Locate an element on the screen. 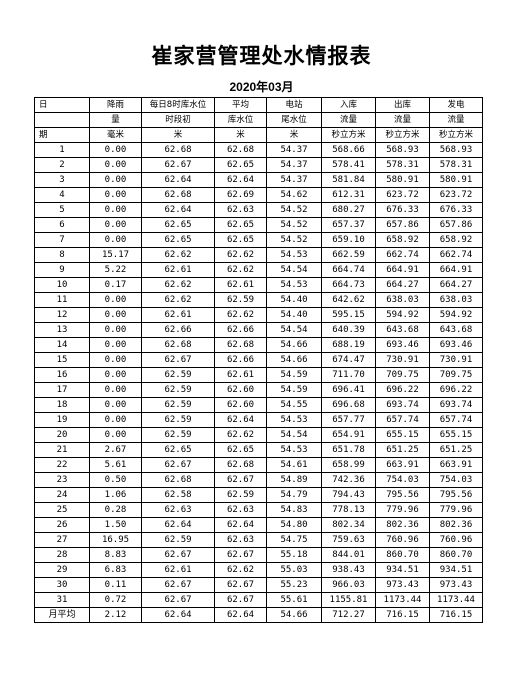 This screenshot has height=682, width=523. cell-outflow: 779.96 is located at coordinates (402, 510).